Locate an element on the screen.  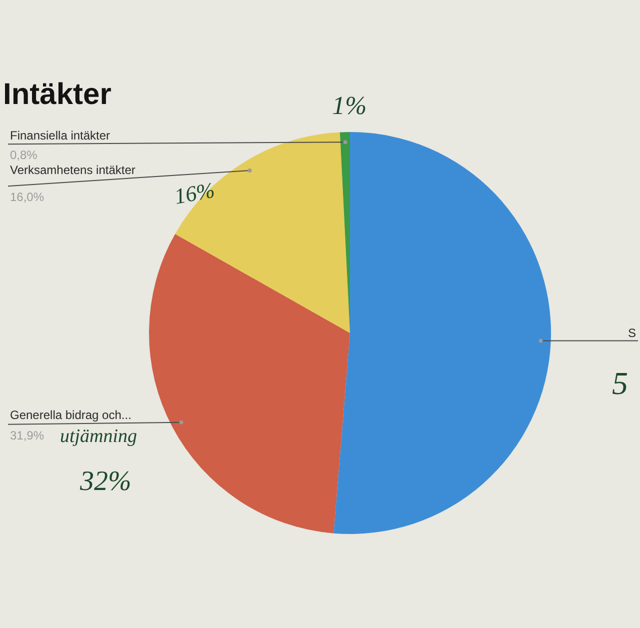
chart-title: Intäkter is located at coordinates (57, 94).